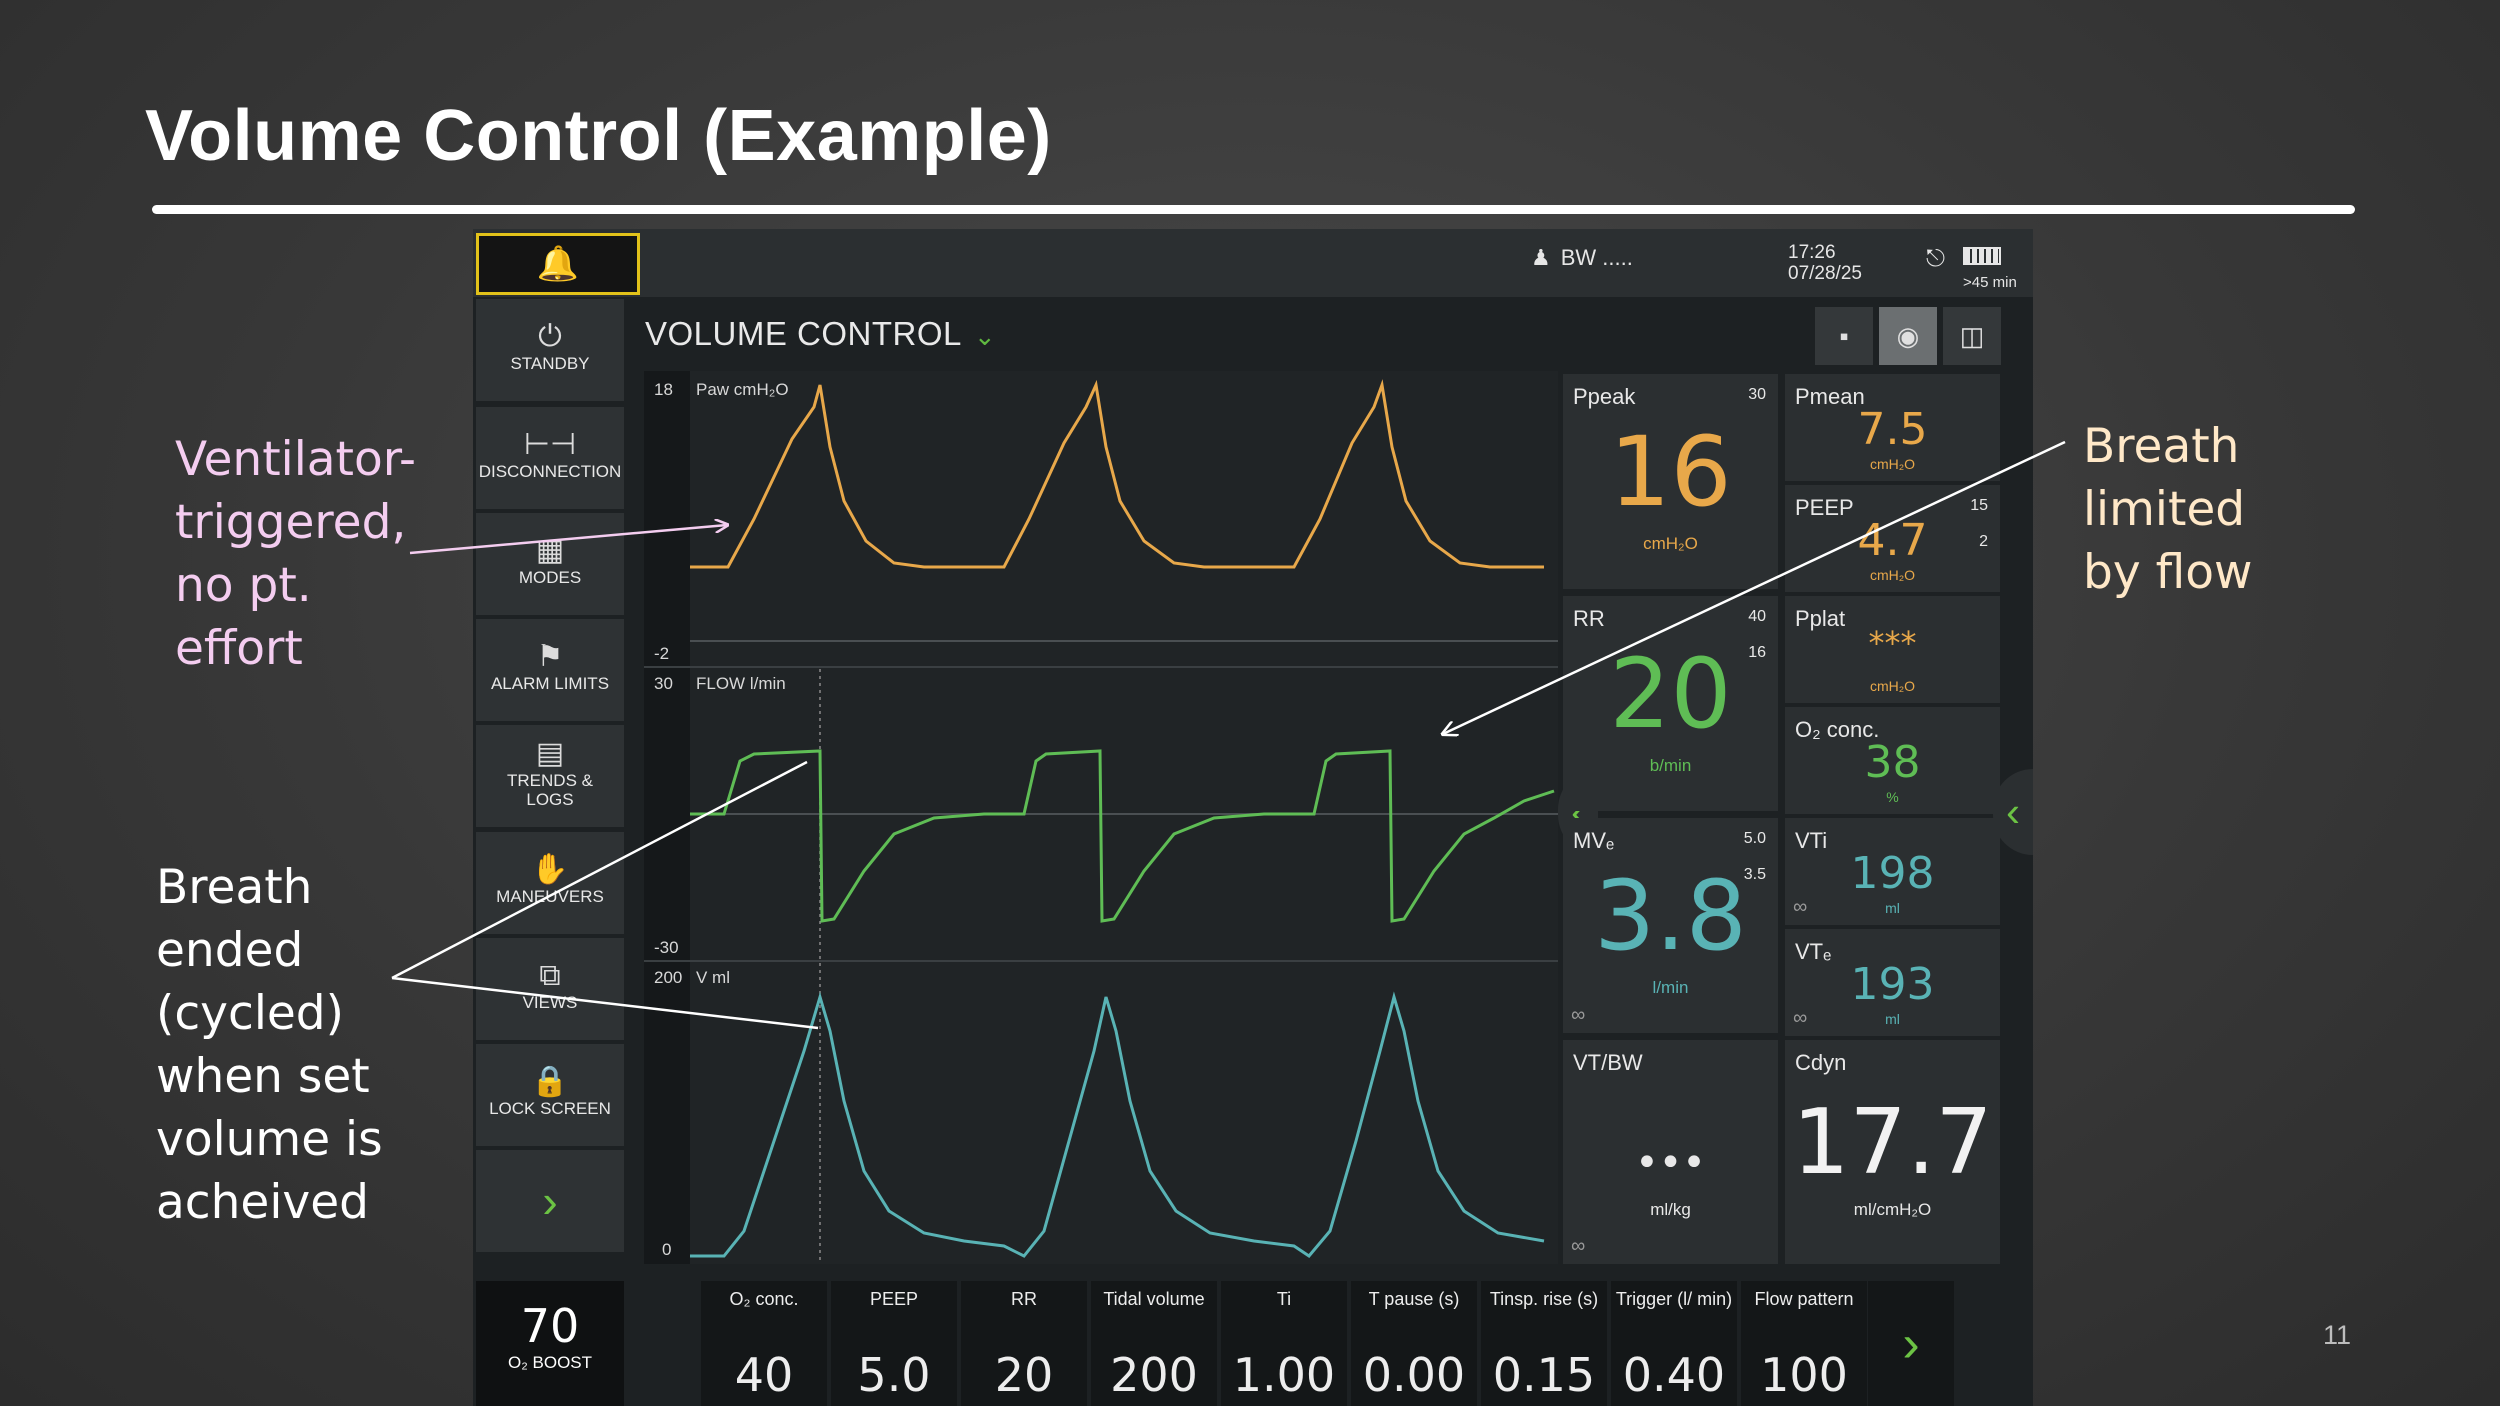  Describe the element at coordinates (894, 1343) in the screenshot. I see `setting-peep: PEEP 5.0` at that location.